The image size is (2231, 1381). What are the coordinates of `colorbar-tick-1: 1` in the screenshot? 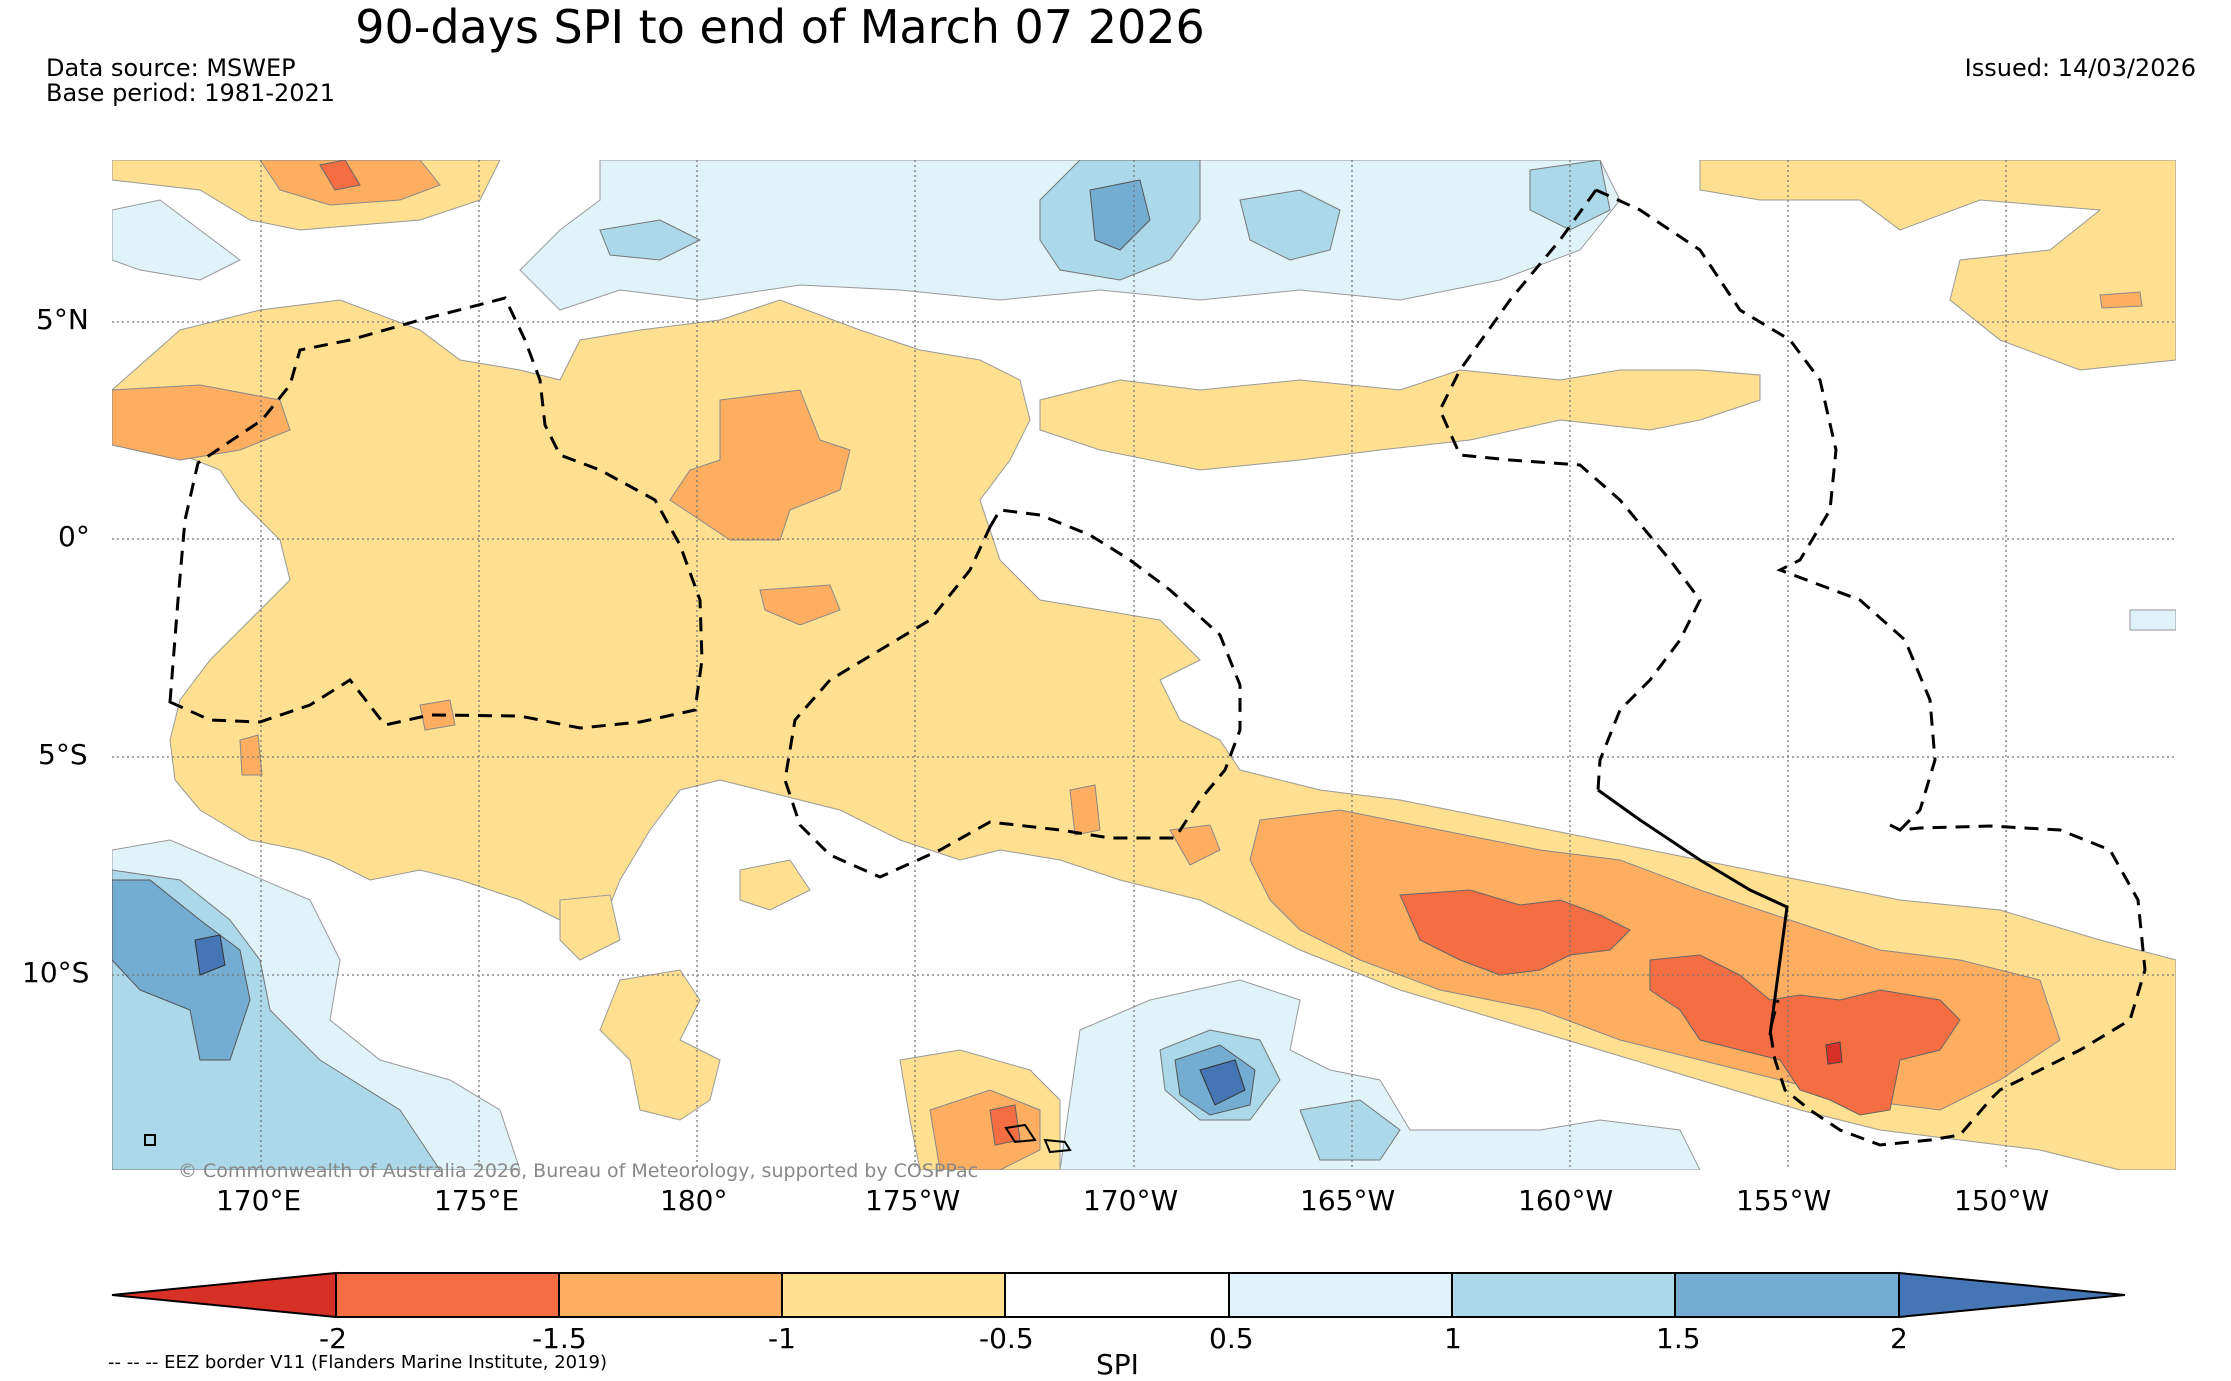 It's located at (1453, 1338).